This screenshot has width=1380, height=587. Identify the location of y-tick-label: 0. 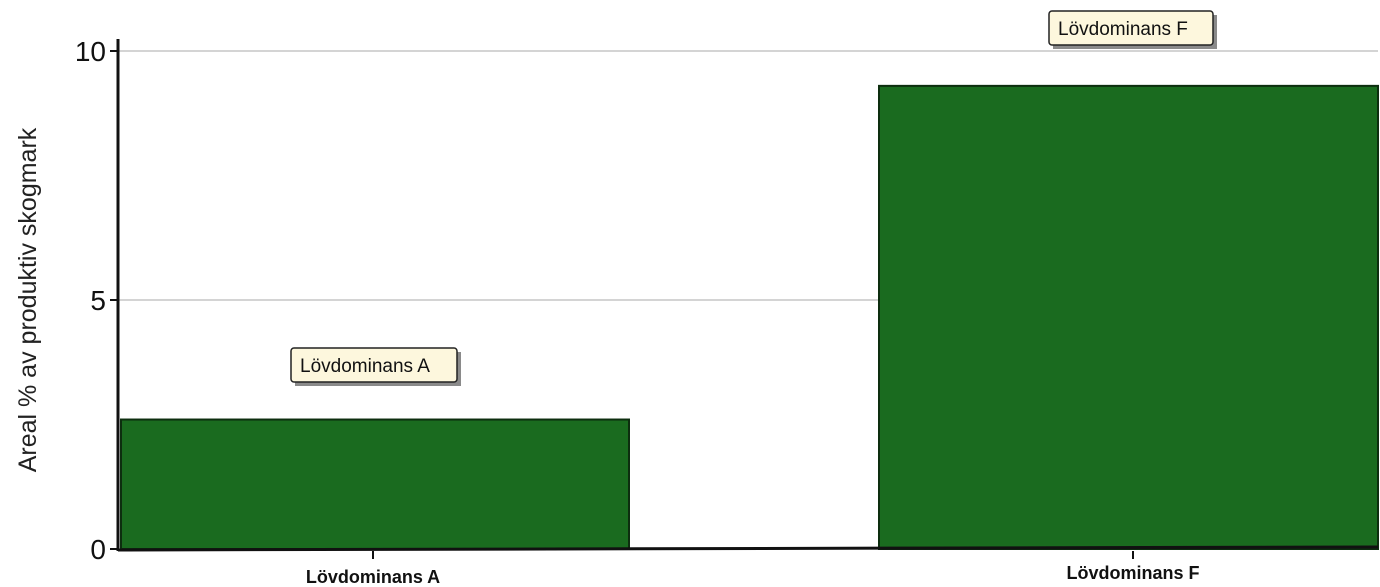
(98, 549).